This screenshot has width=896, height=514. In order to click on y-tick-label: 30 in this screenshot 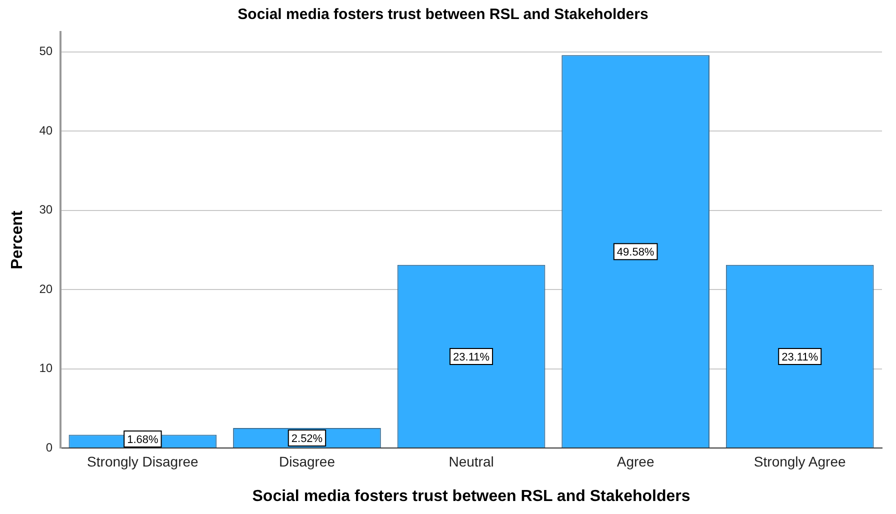, I will do `click(46, 209)`.